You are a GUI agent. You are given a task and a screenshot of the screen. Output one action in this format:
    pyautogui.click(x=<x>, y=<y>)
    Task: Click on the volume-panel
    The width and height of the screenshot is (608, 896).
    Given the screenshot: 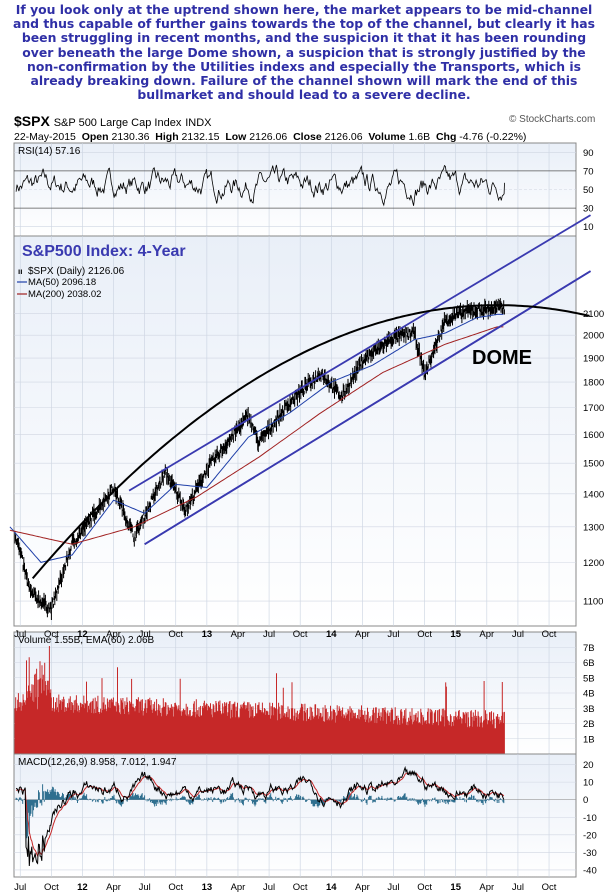 What is the action you would take?
    pyautogui.click(x=295, y=693)
    